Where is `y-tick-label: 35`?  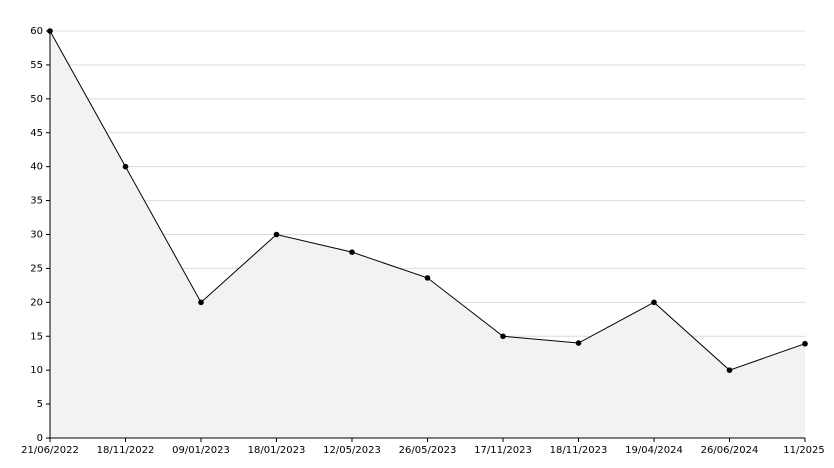 y-tick-label: 35 is located at coordinates (36, 201).